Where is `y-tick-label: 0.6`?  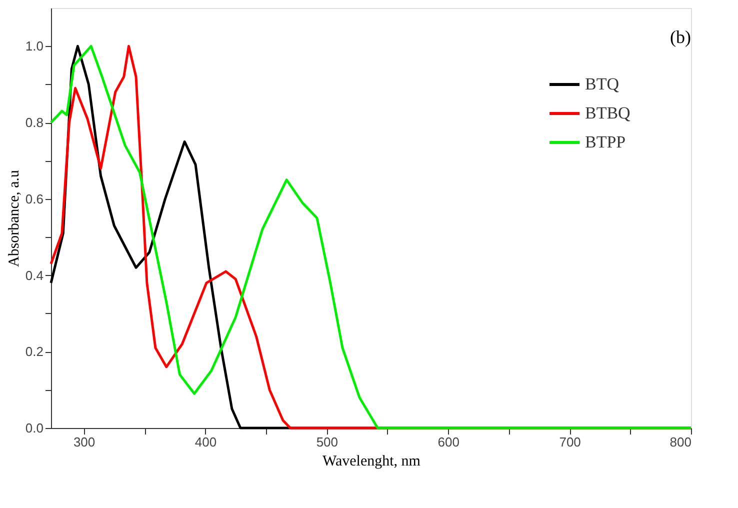
y-tick-label: 0.6 is located at coordinates (34, 198).